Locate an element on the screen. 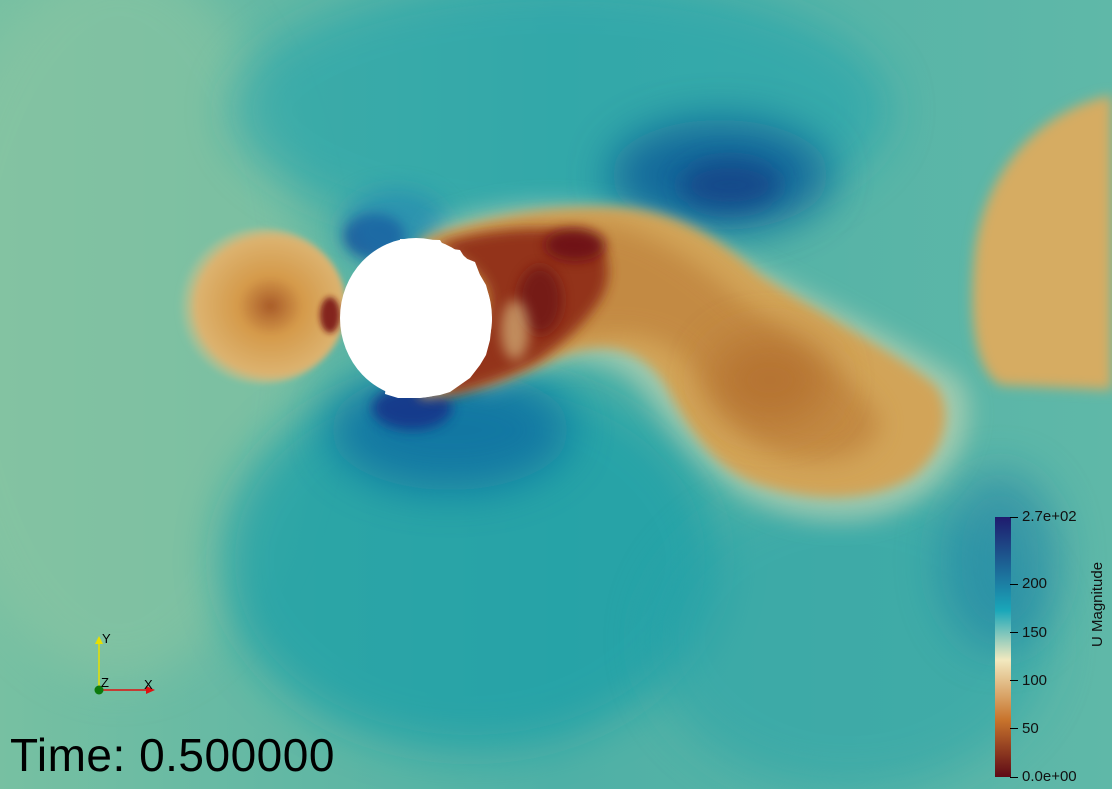 This screenshot has width=1112, height=789. y-axis-label: Y is located at coordinates (106, 638).